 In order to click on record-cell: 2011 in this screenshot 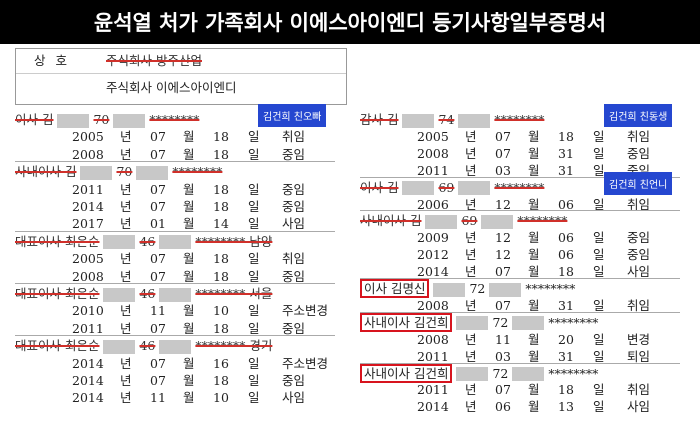, I will do `click(433, 390)`.